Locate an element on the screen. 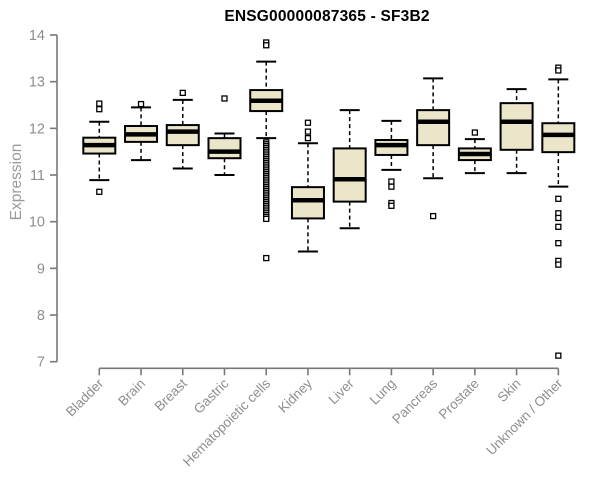 This screenshot has height=500, width=600. y-tick-label: 7 is located at coordinates (41, 363).